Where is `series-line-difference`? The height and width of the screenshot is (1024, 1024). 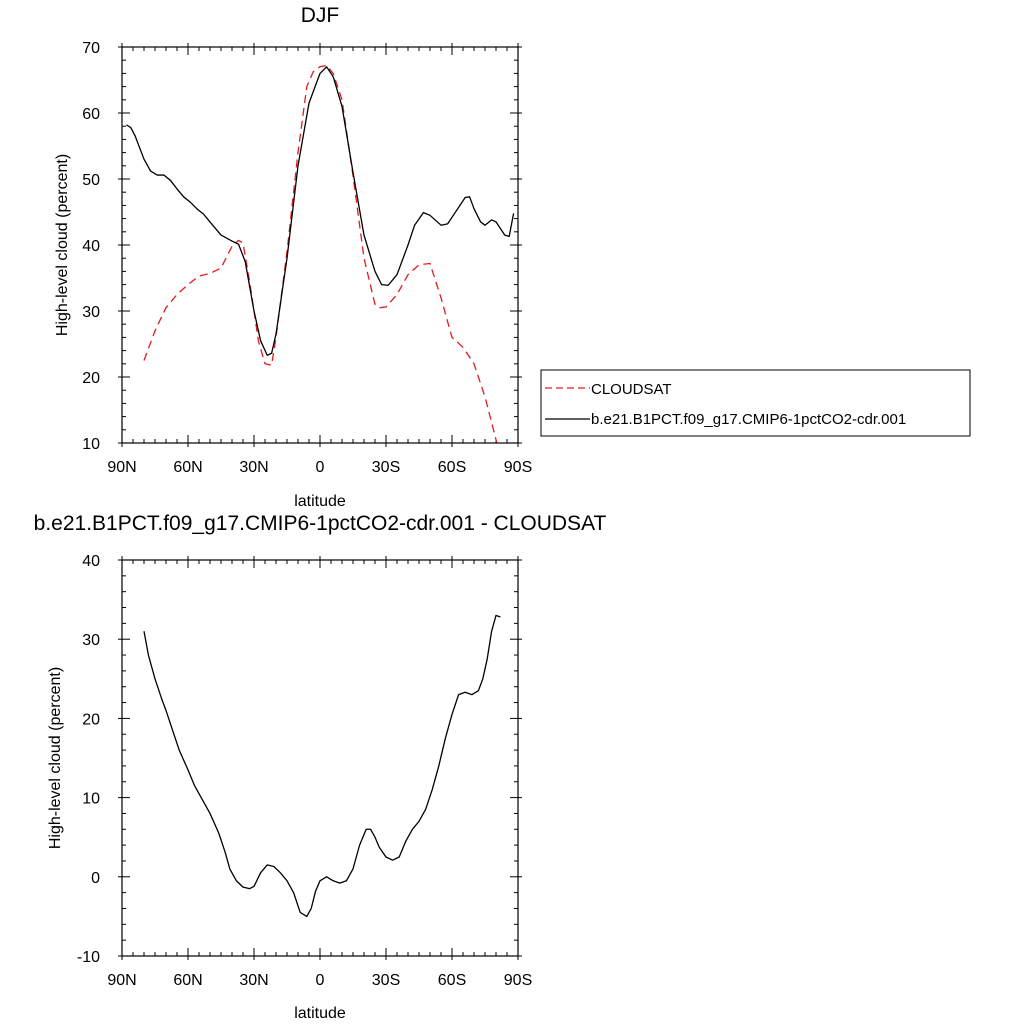 series-line-difference is located at coordinates (322, 766).